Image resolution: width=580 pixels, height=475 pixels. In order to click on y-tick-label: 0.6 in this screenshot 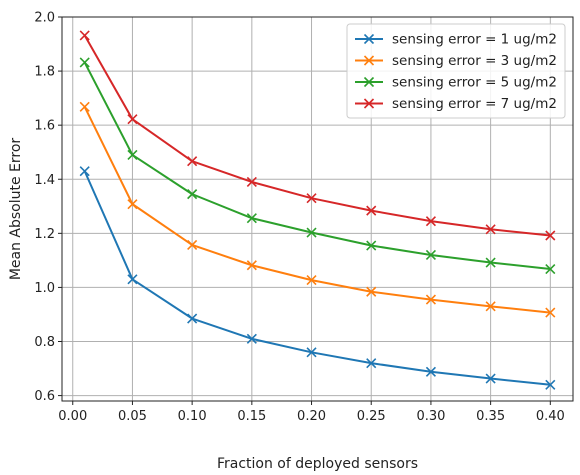, I will do `click(44, 396)`.